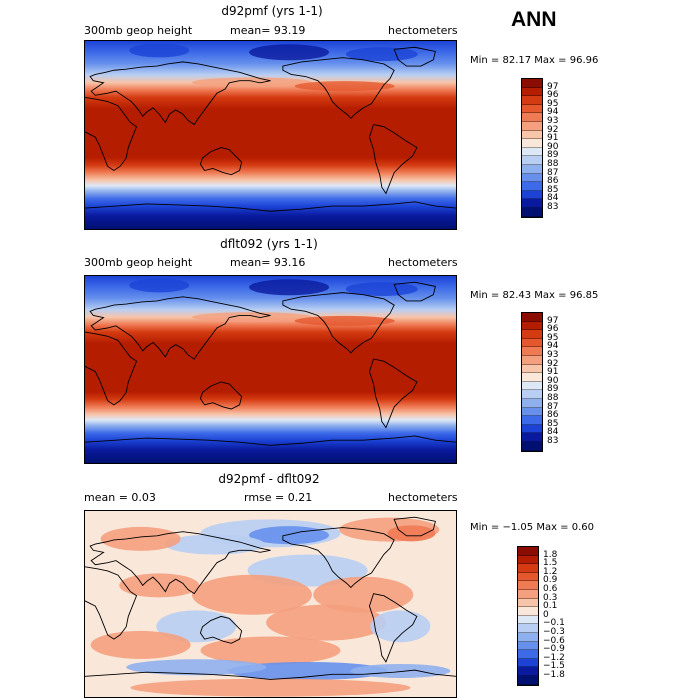  Describe the element at coordinates (423, 497) in the screenshot. I see `panel-3-units: hectometers` at that location.